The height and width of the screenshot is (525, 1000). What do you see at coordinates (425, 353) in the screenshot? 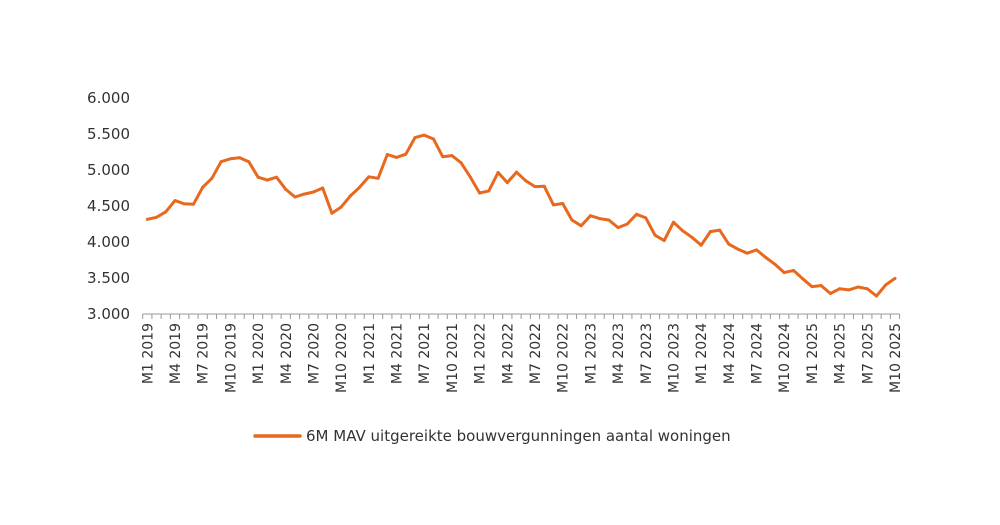
I see `x-tick-label: M7 2021` at bounding box center [425, 353].